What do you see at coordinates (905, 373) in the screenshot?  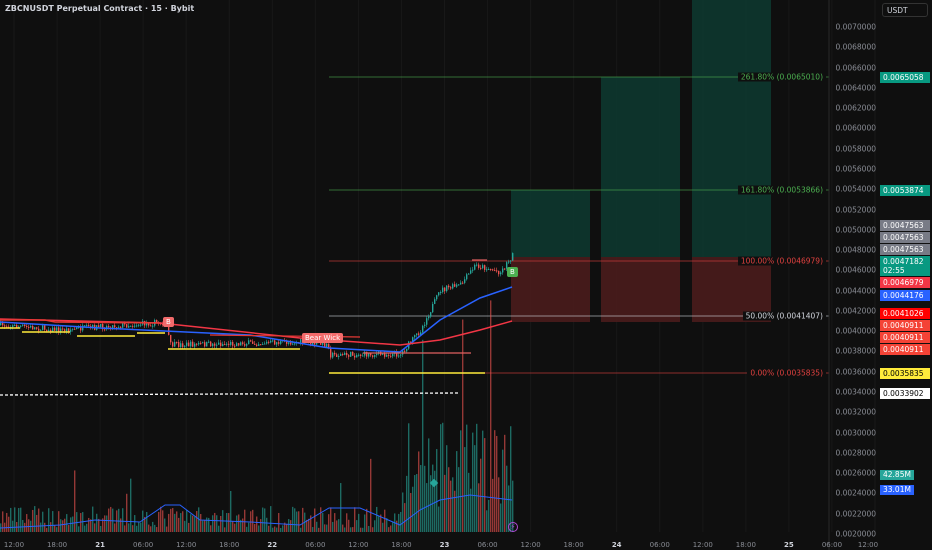 I see `support-tag: 0.0035835` at bounding box center [905, 373].